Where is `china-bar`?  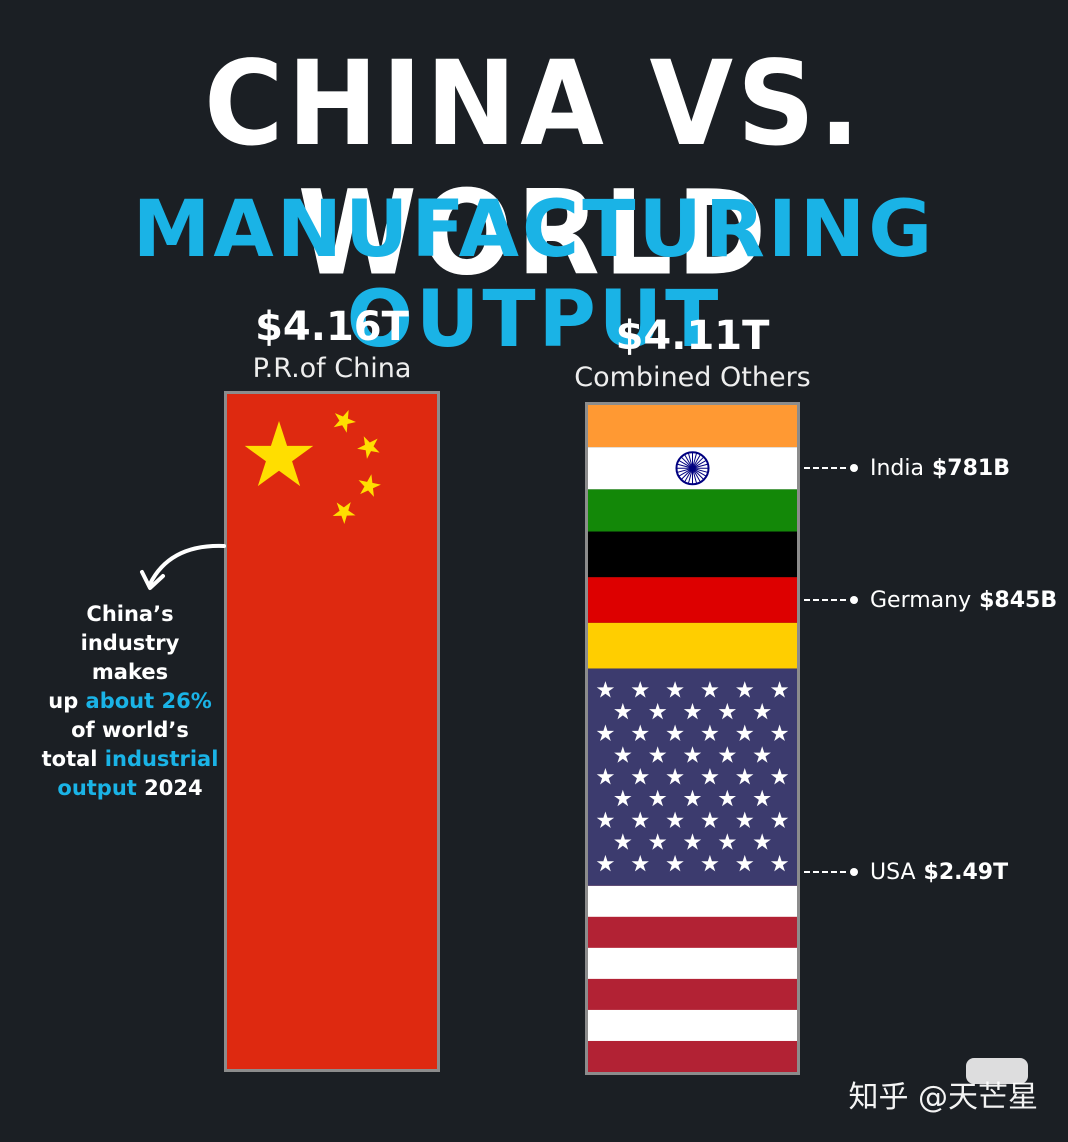 china-bar is located at coordinates (332, 731).